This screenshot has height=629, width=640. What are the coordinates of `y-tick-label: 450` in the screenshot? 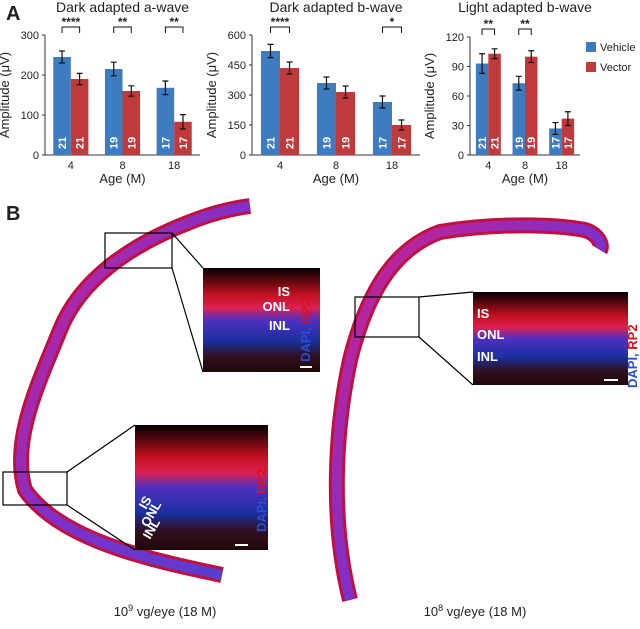 It's located at (237, 66).